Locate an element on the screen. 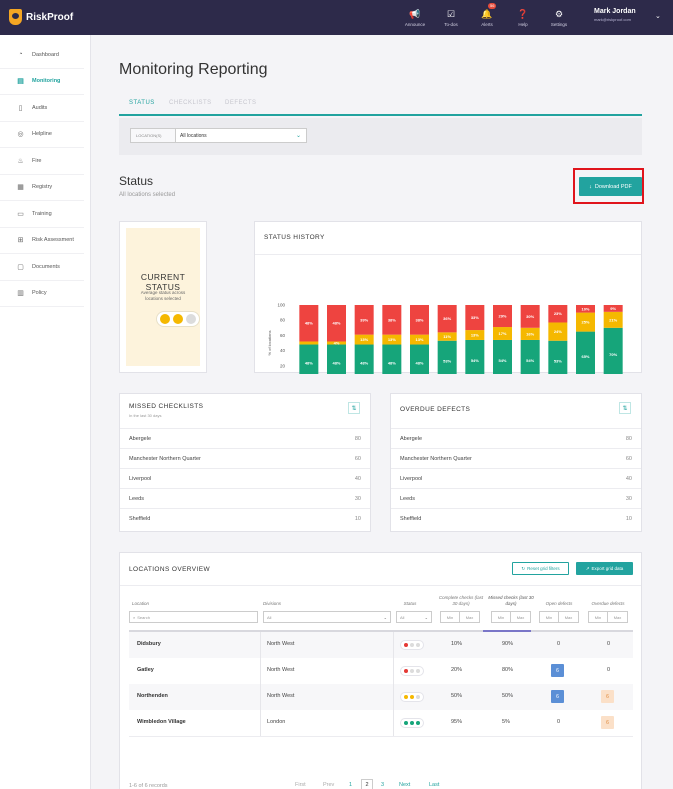 The height and width of the screenshot is (789, 673). sidebar-item-documents: ▢ Documents is located at coordinates (42, 267).